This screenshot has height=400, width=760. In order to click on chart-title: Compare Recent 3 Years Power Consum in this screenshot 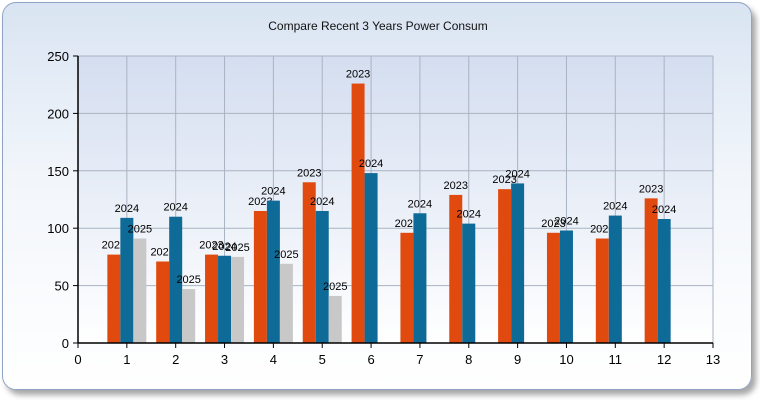, I will do `click(377, 26)`.